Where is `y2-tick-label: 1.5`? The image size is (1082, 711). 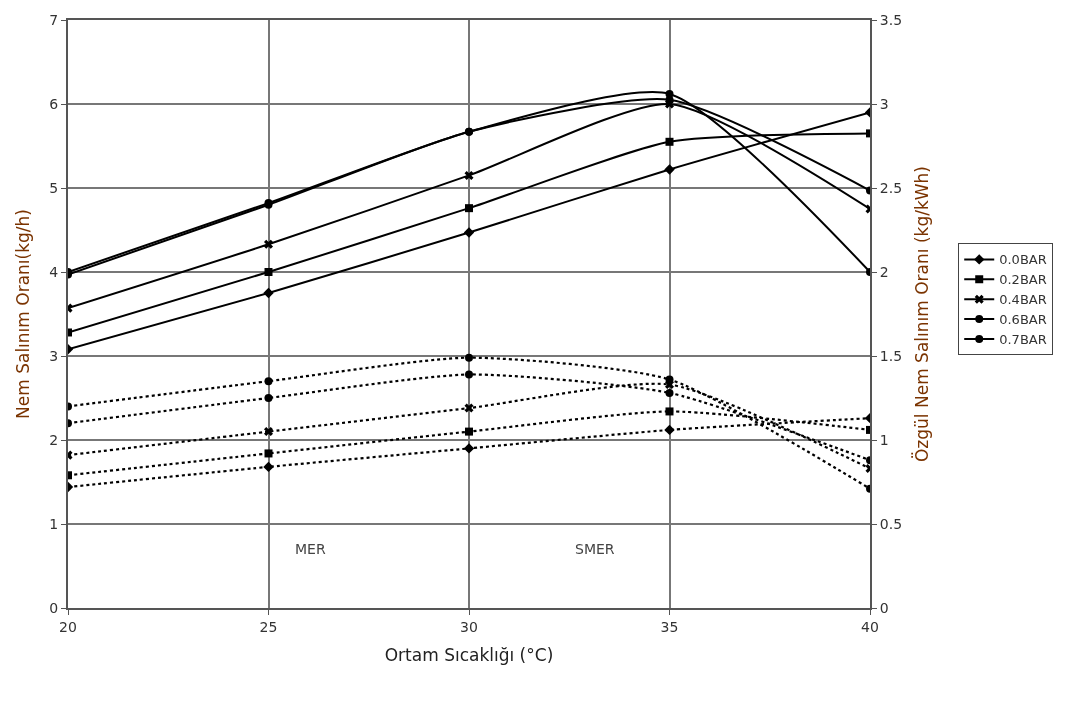
y2-tick-label: 1.5 is located at coordinates (891, 355).